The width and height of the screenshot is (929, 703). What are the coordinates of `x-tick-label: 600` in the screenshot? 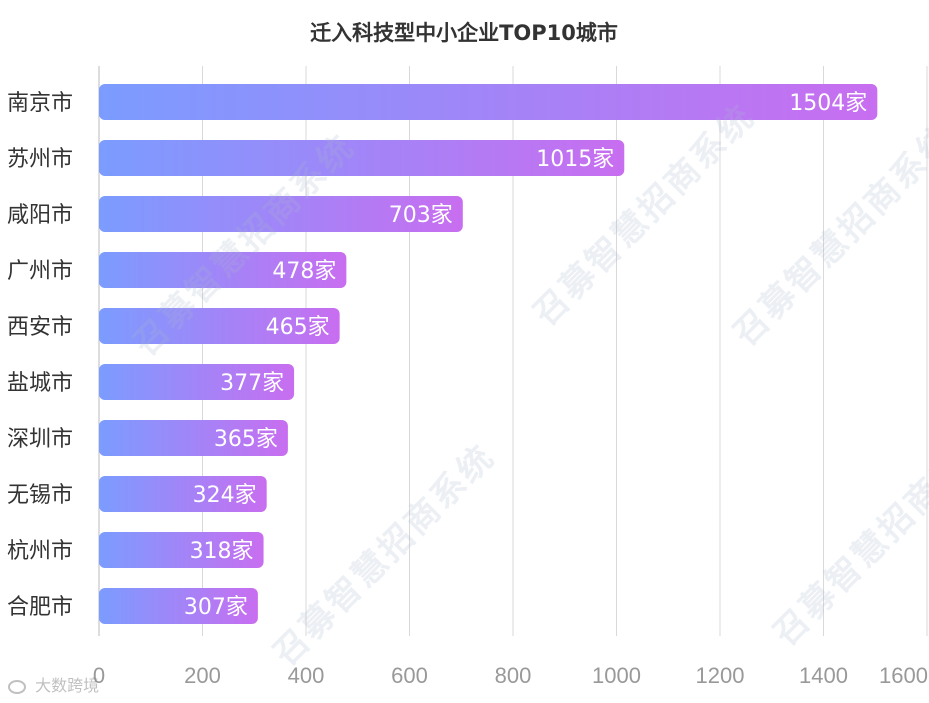 It's located at (409, 675).